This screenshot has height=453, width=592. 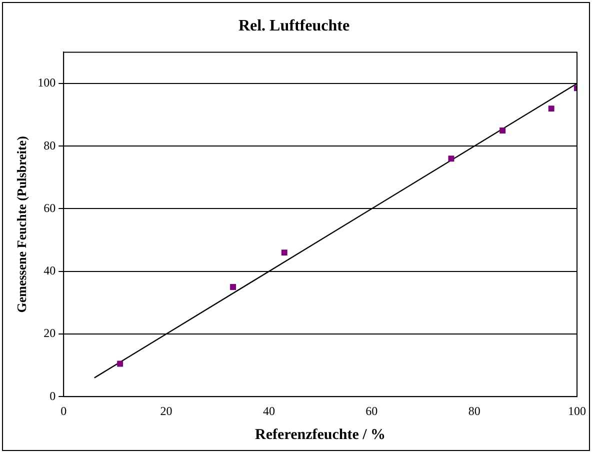 What do you see at coordinates (50, 271) in the screenshot?
I see `y-tick-label: 40` at bounding box center [50, 271].